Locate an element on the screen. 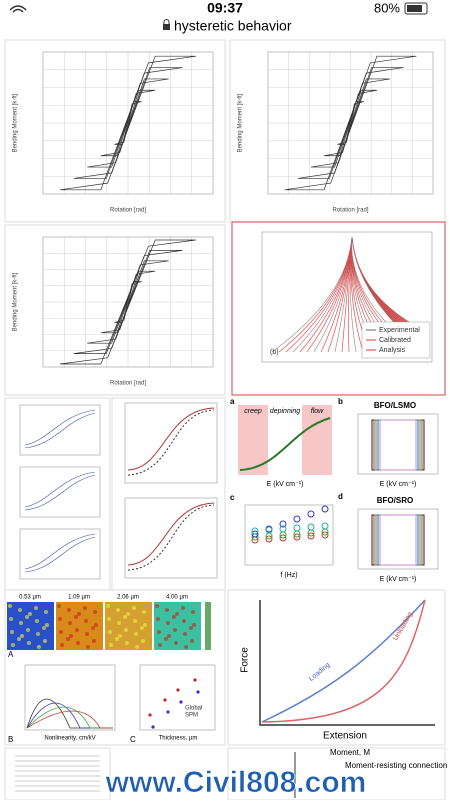 Image resolution: width=450 pixels, height=805 pixels. watermark: www.Civil808.com is located at coordinates (236, 782).